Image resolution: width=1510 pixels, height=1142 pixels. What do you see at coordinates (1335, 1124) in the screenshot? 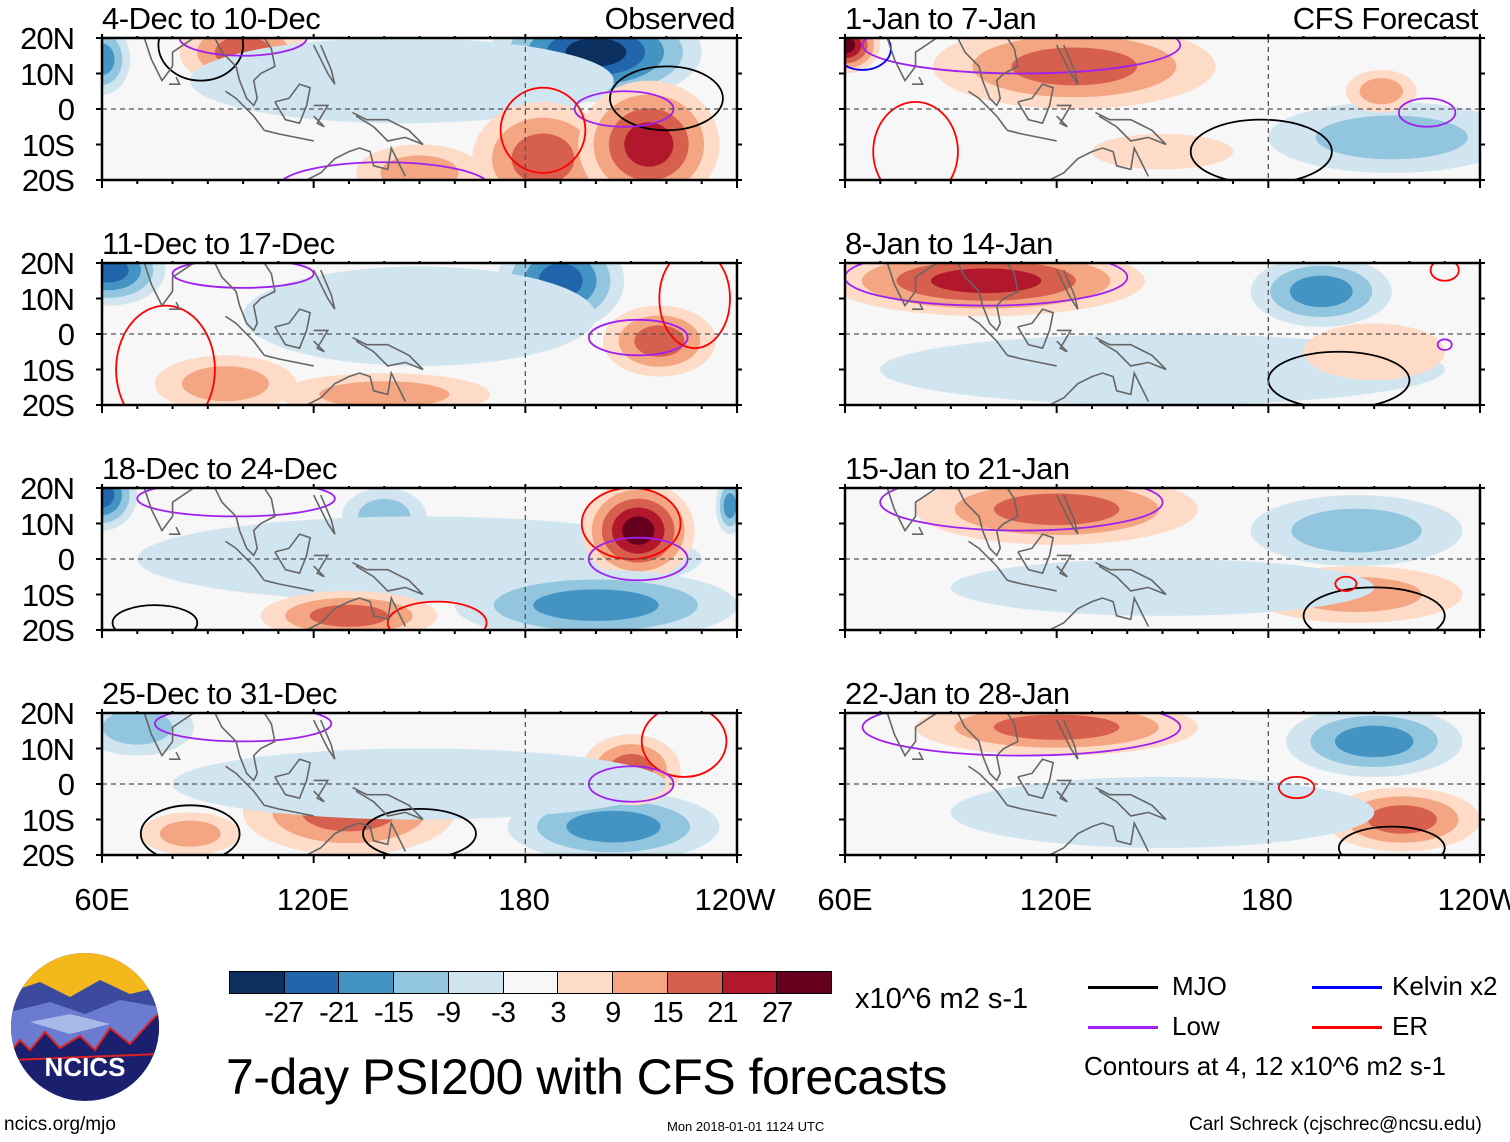
I see `footer-author: Carl Schreck (cjschrec@ncsu.edu)` at bounding box center [1335, 1124].